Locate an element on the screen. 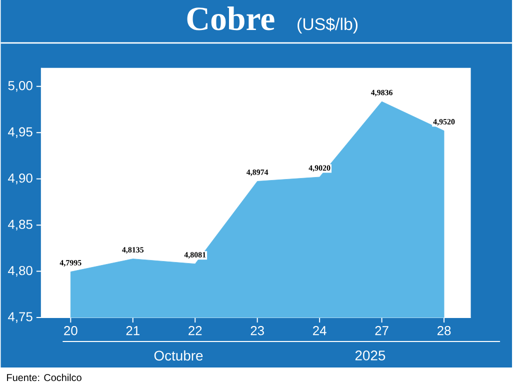 The width and height of the screenshot is (520, 387). y-tick-label: 4,95 is located at coordinates (20, 132).